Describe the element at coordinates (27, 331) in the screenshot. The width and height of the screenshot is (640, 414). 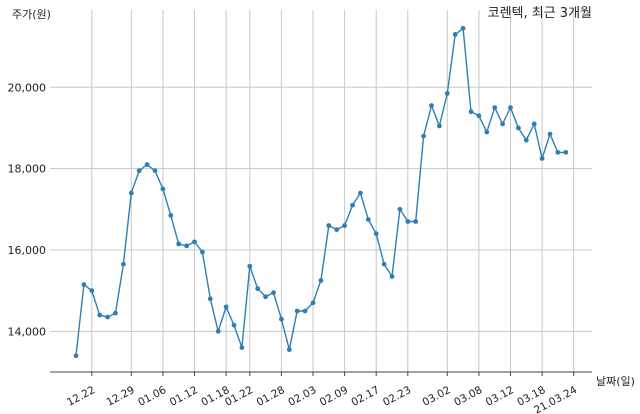
I see `y-tick-label: 14,000` at that location.